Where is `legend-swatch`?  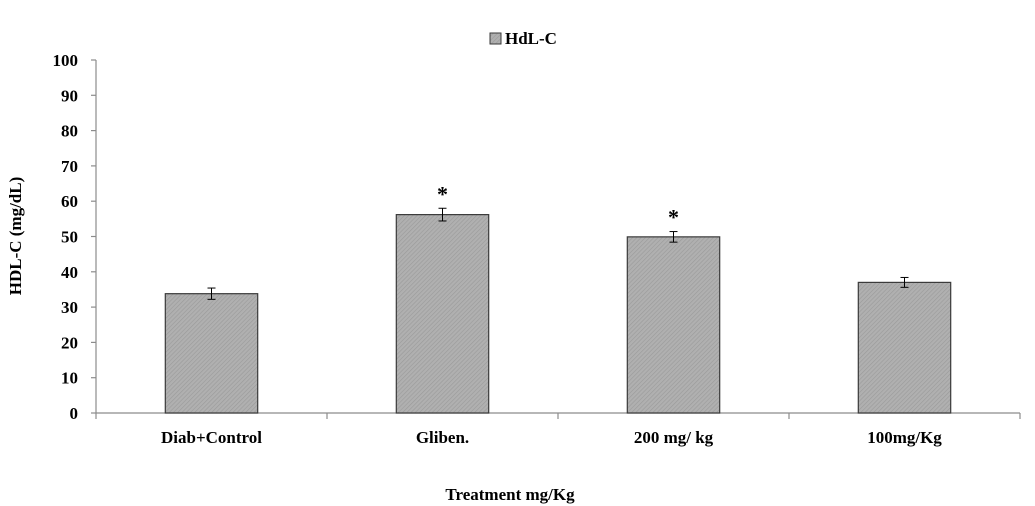 legend-swatch is located at coordinates (495, 38).